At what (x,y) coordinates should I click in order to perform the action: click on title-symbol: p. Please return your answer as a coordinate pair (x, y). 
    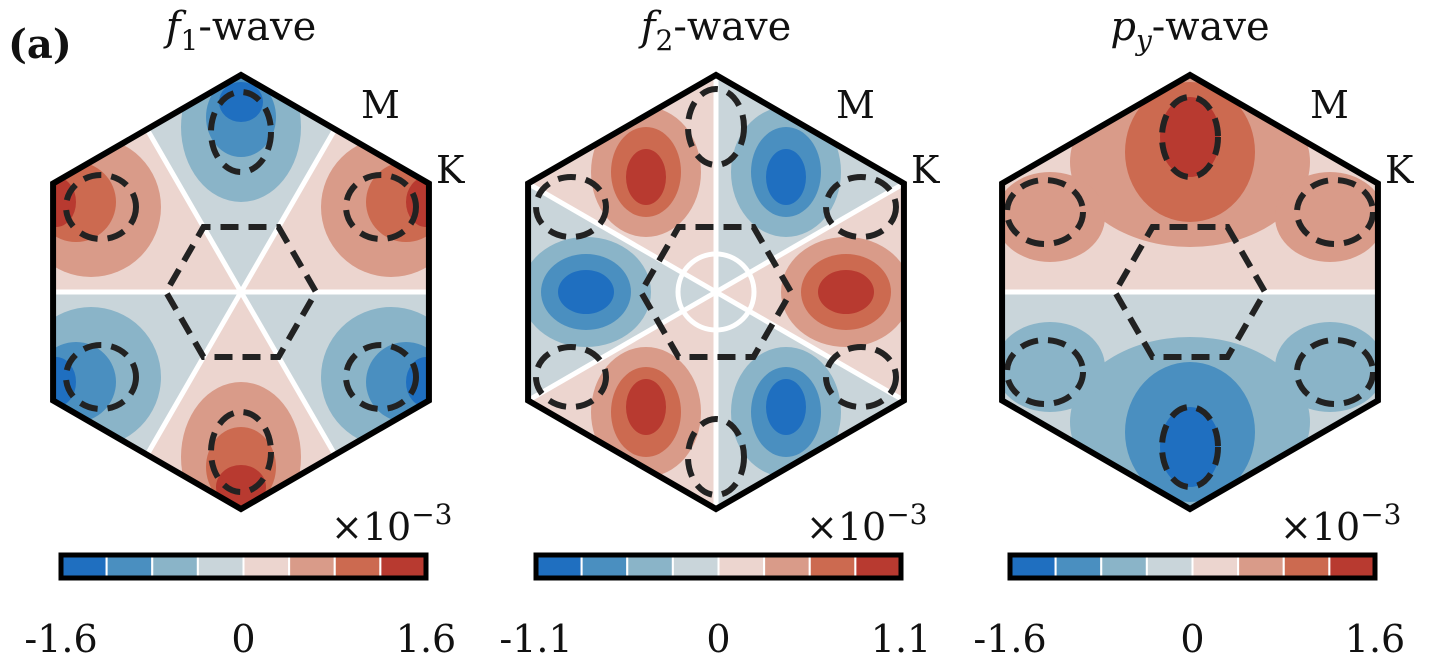
    Looking at the image, I should click on (1123, 27).